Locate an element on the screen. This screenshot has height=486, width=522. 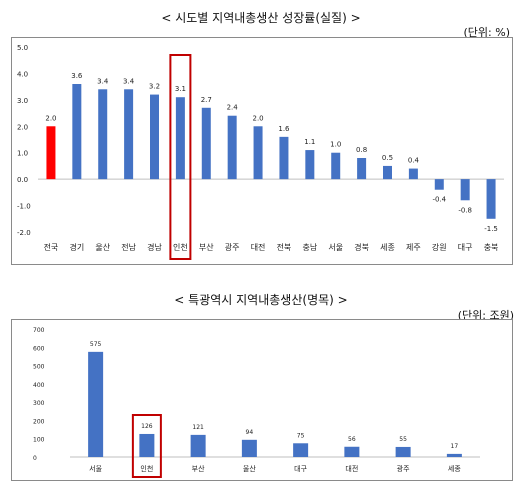
category-label-0: 전국 is located at coordinates (51, 247).